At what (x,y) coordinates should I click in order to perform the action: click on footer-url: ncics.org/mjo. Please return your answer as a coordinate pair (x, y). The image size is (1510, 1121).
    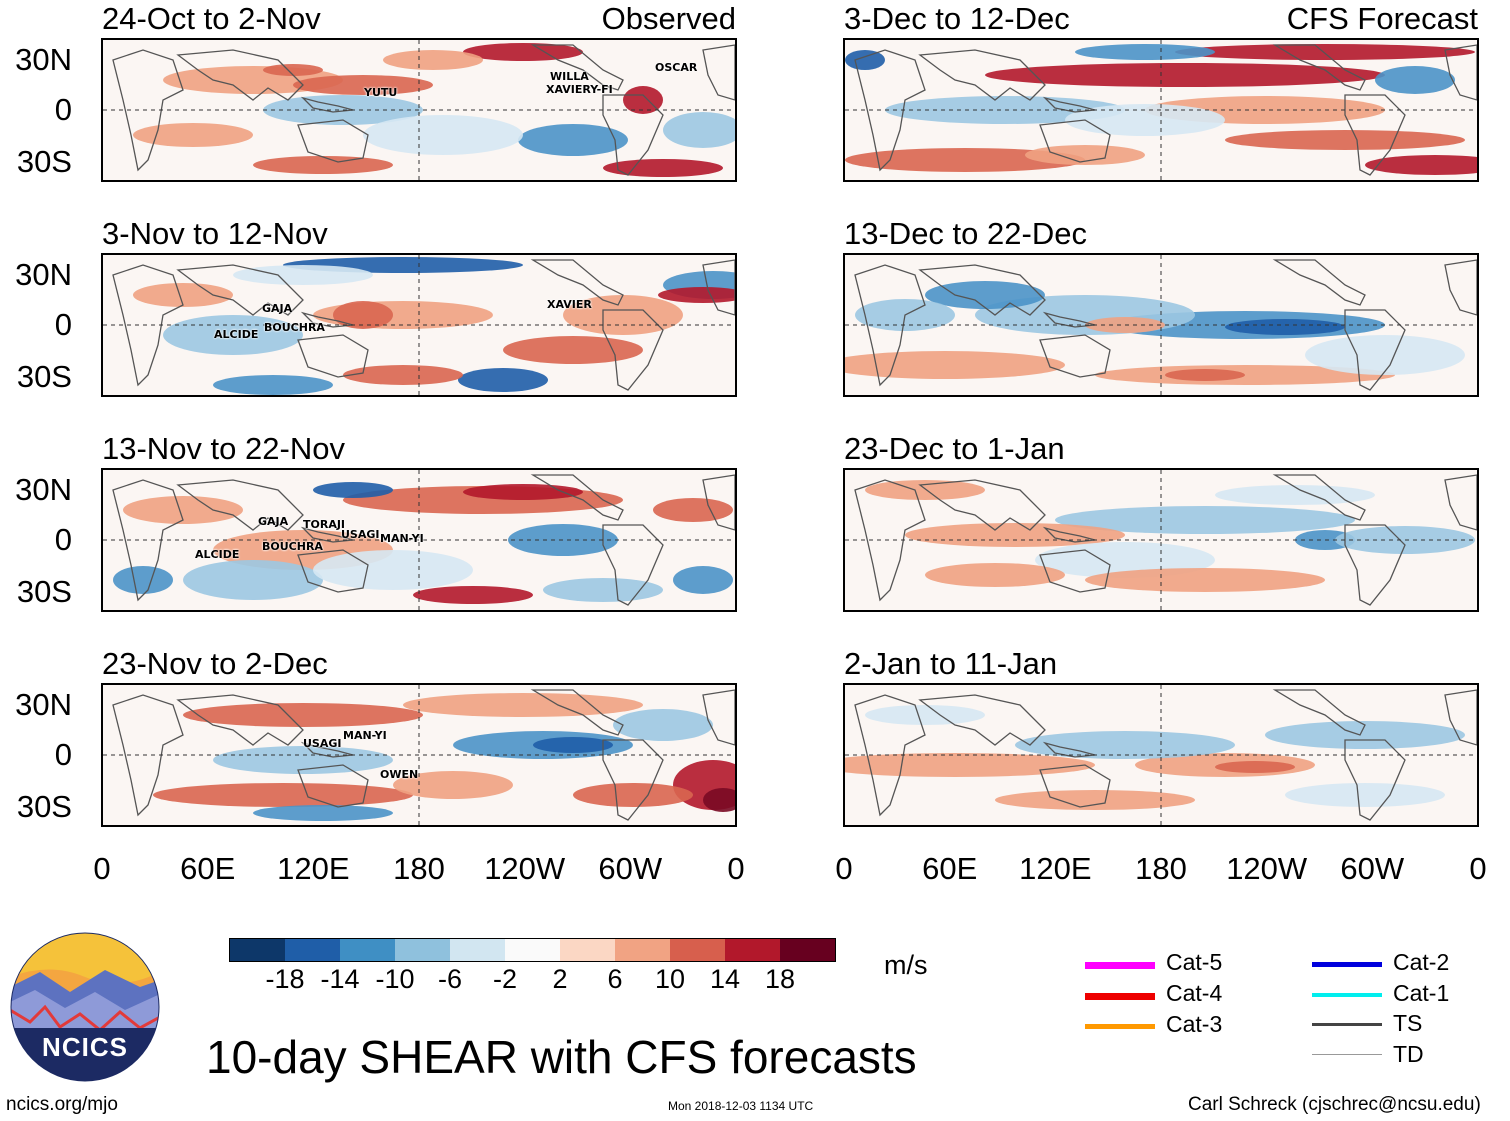
    Looking at the image, I should click on (62, 1104).